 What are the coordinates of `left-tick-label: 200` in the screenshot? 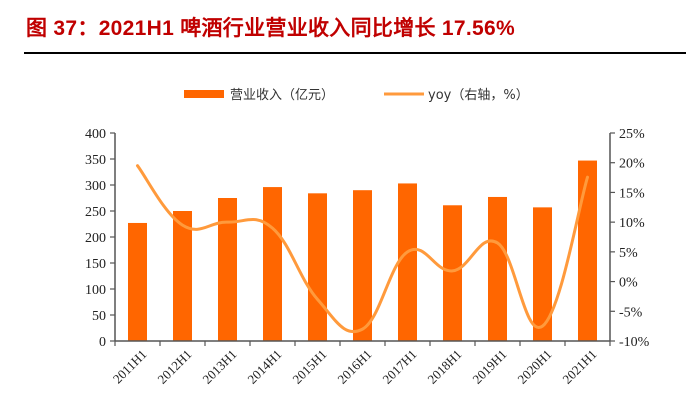 It's located at (95, 238).